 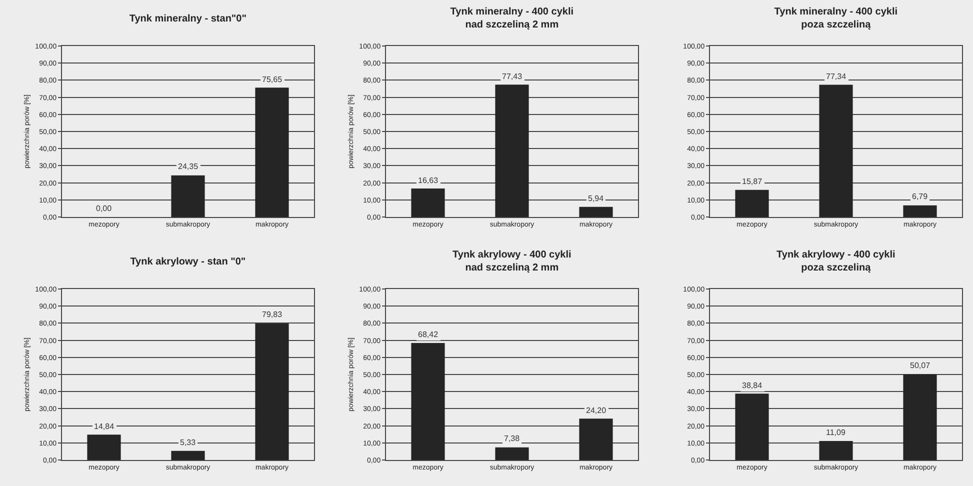 I want to click on data-label: 24,35, so click(x=188, y=166).